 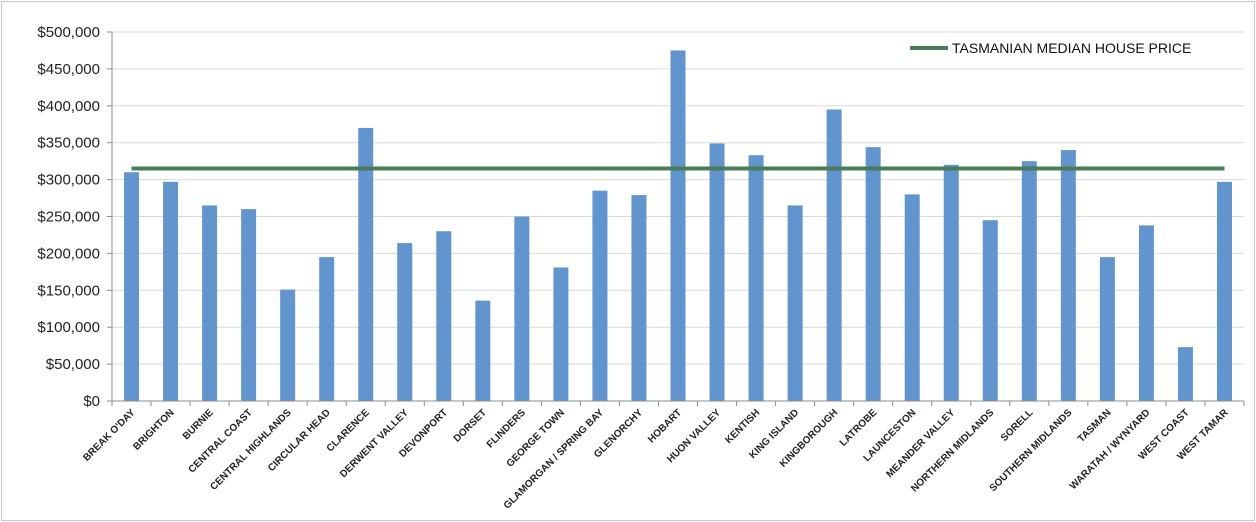 I want to click on y-tick-label: $450,000, so click(x=68, y=69).